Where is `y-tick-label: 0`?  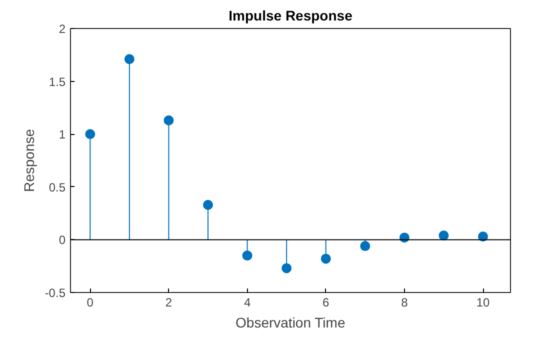 y-tick-label: 0 is located at coordinates (62, 240).